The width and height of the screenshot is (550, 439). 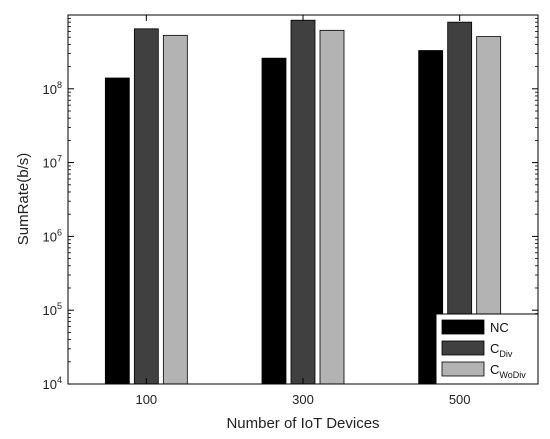 I want to click on legend-label: CDiv, so click(x=501, y=350).